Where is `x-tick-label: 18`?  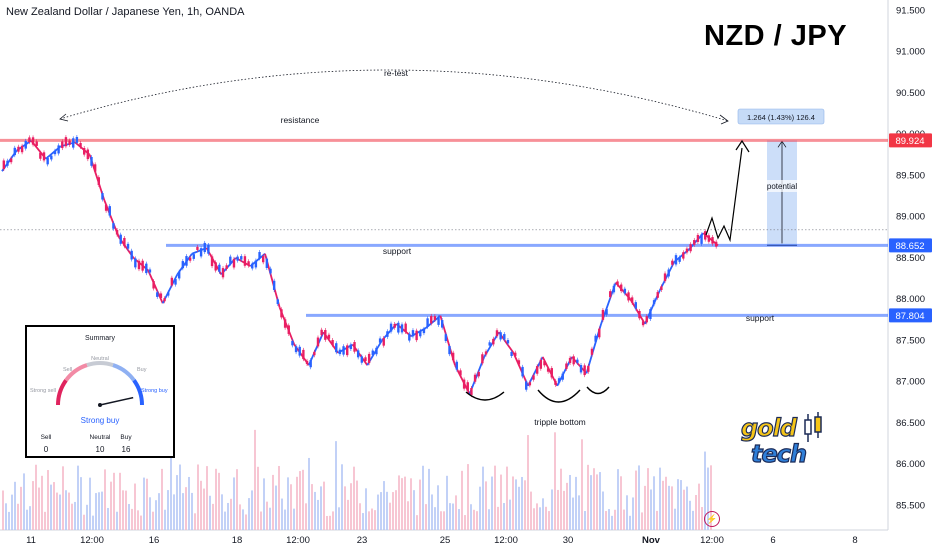 x-tick-label: 18 is located at coordinates (237, 540).